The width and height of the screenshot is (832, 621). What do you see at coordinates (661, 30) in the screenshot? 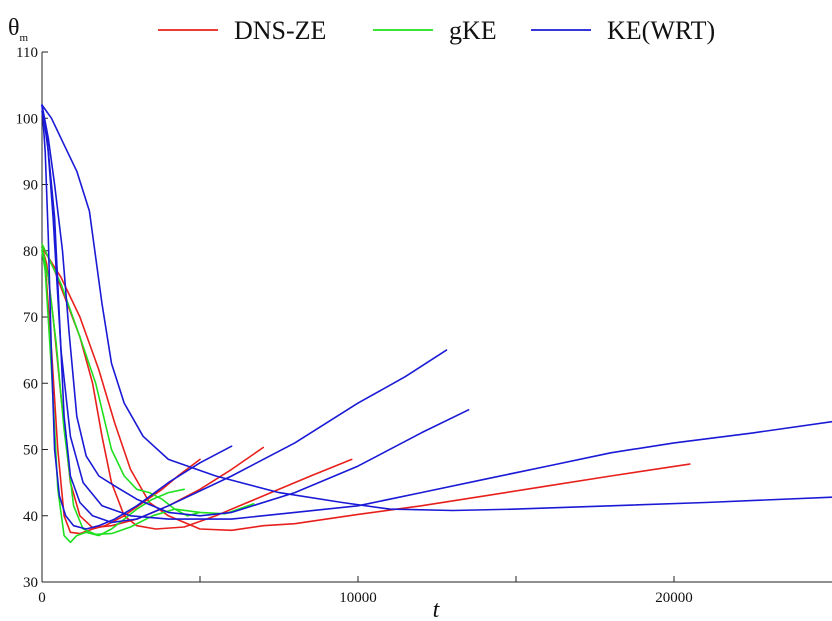
I see `legend-label: KE(WRT)` at bounding box center [661, 30].